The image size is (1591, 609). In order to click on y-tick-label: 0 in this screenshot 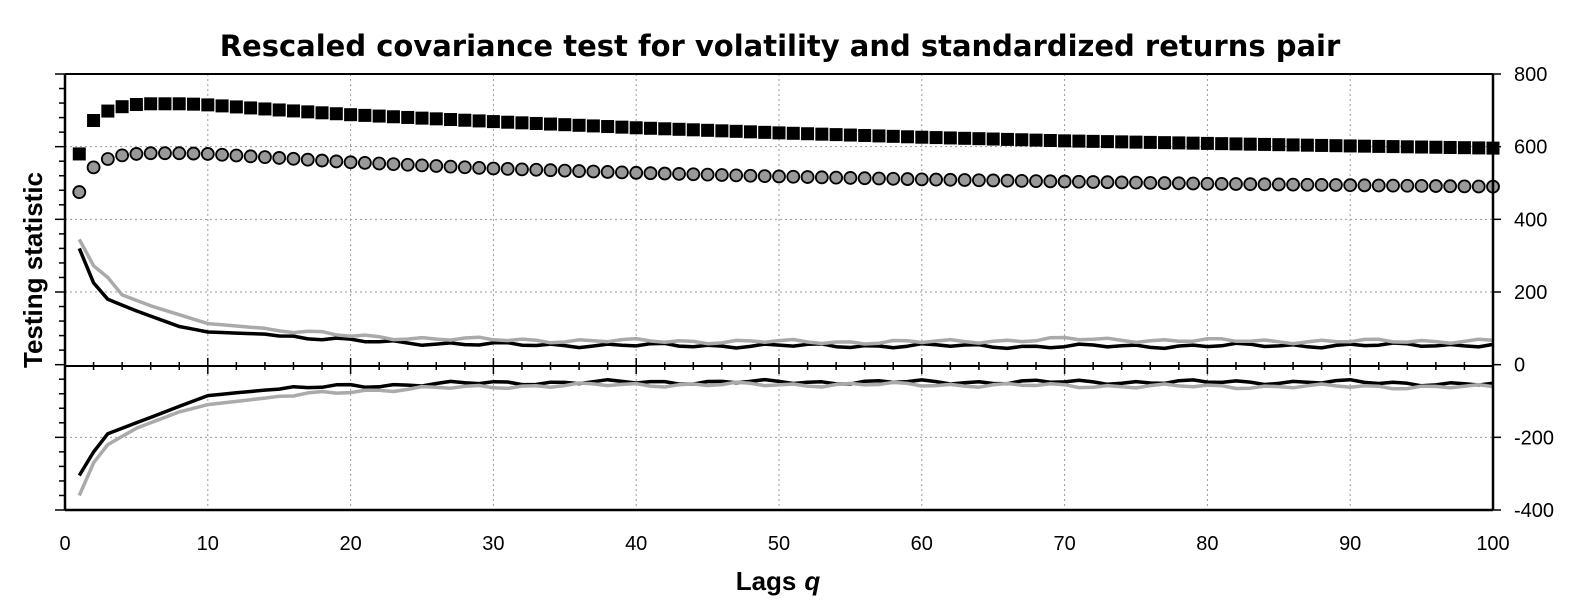, I will do `click(1519, 366)`.